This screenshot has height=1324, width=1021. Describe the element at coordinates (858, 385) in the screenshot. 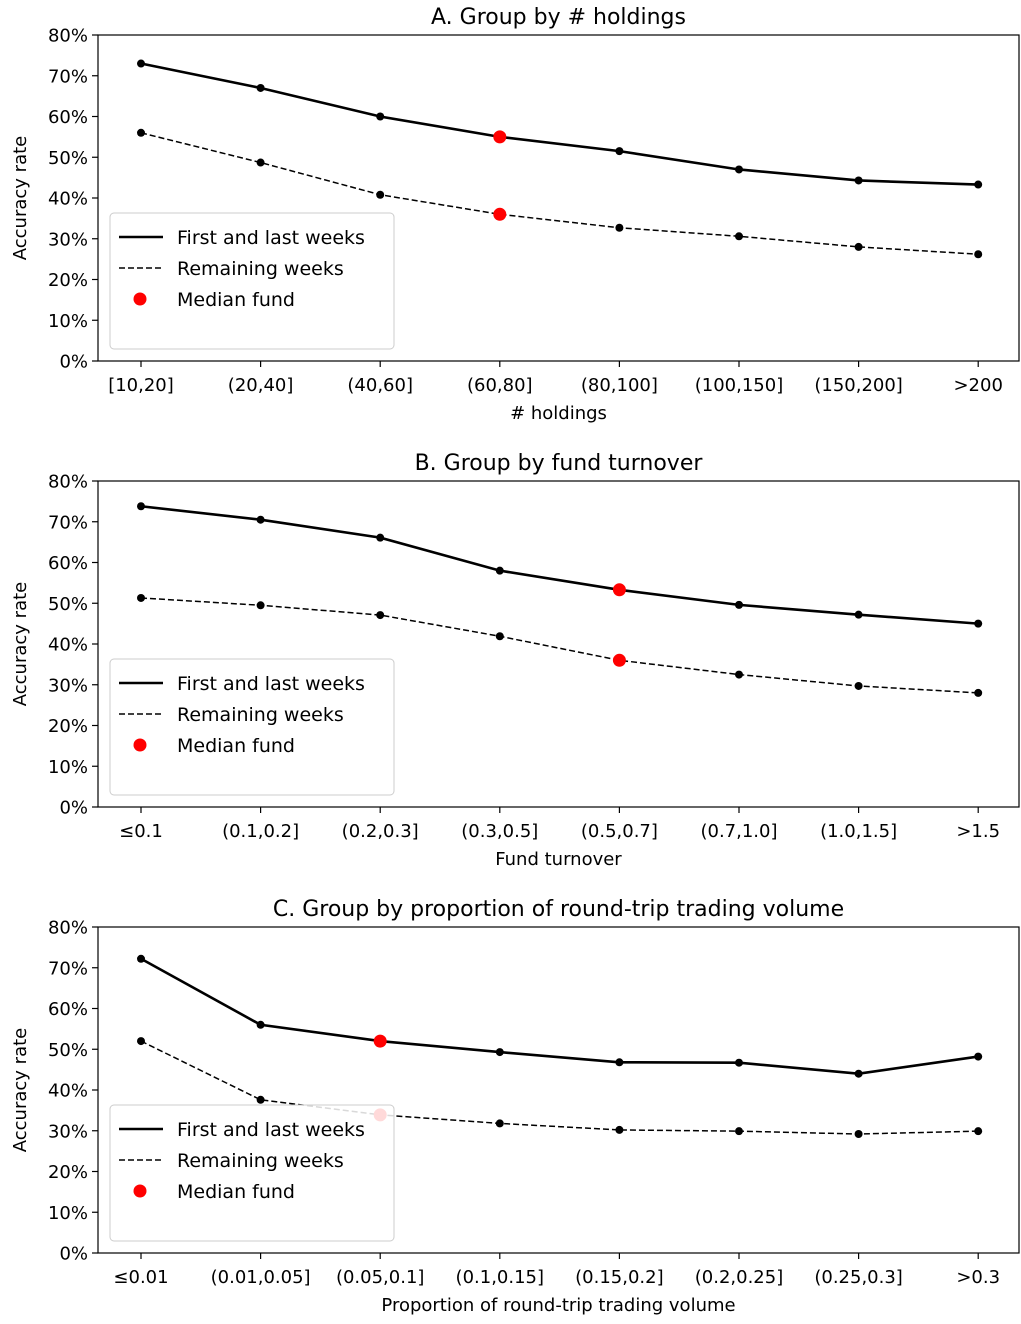

I see `x-tick-label: (150,200]` at that location.